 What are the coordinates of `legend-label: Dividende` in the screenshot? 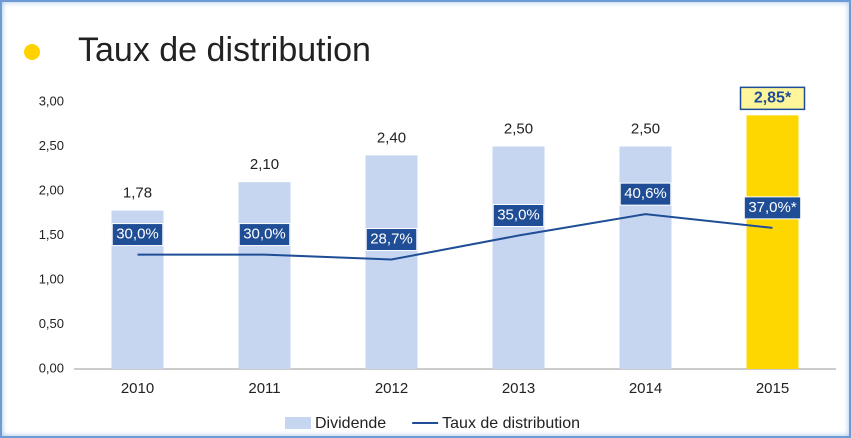 It's located at (350, 423).